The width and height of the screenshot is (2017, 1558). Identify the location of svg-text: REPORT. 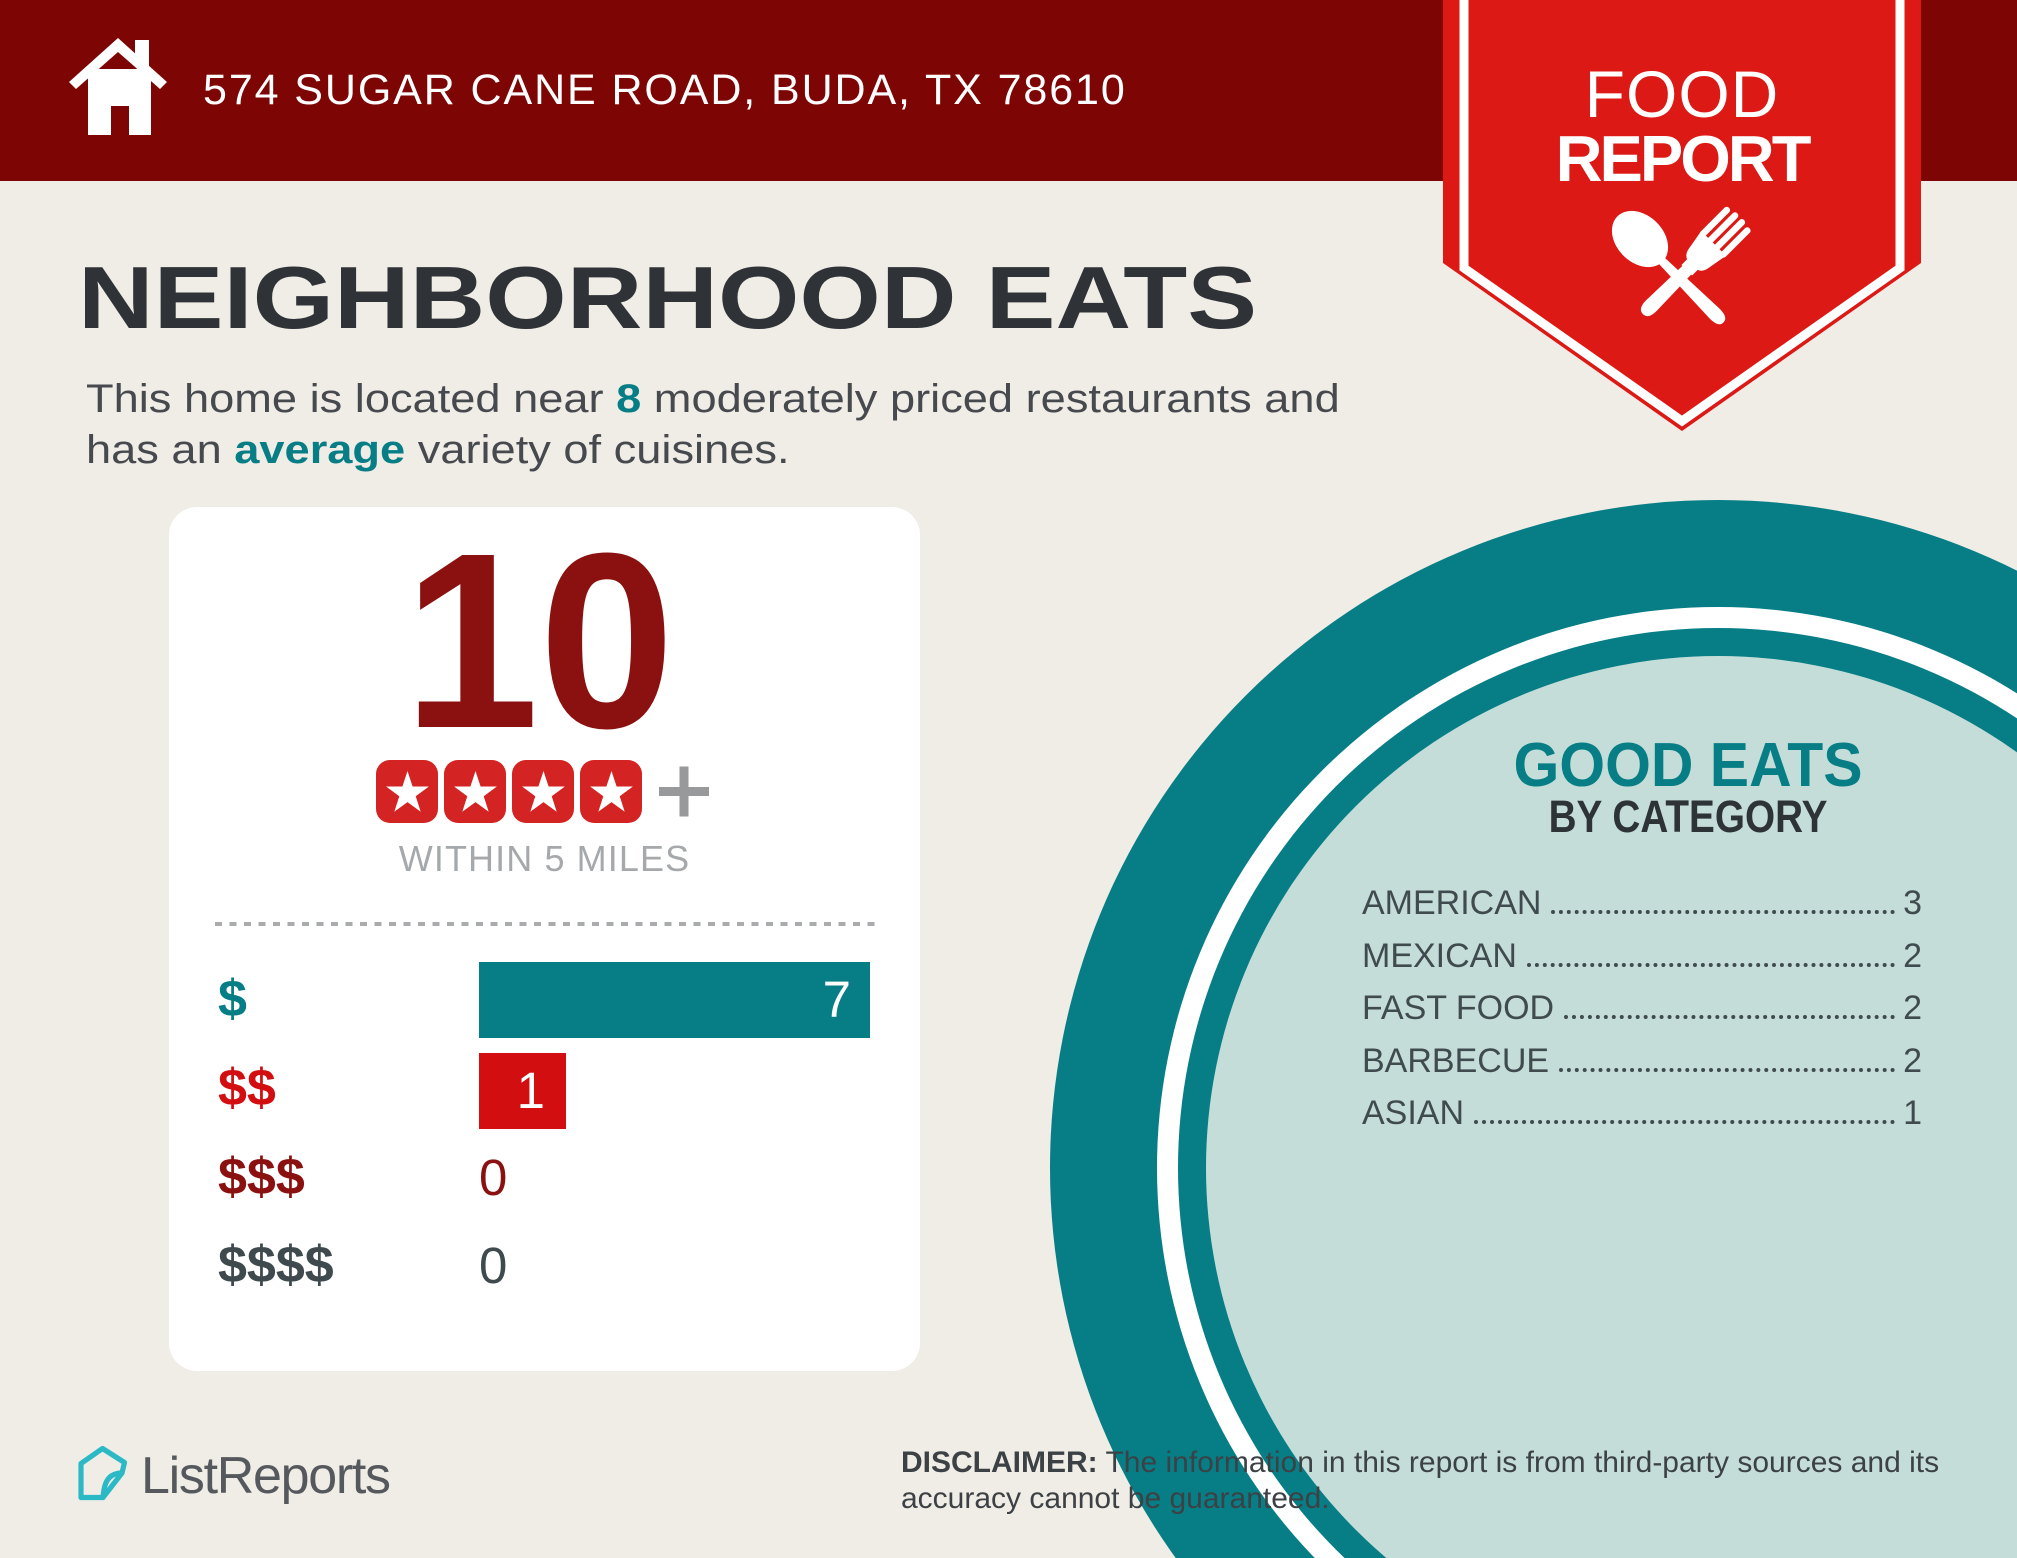
(1683, 158).